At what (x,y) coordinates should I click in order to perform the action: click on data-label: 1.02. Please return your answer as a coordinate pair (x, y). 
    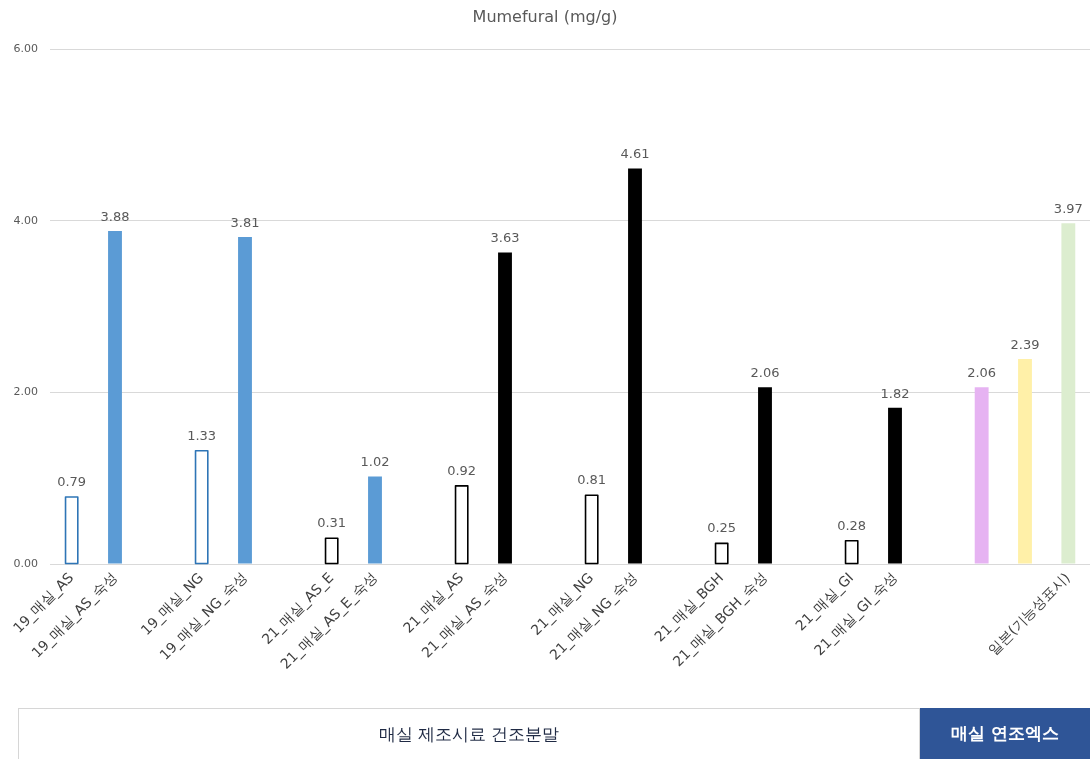
    Looking at the image, I should click on (375, 462).